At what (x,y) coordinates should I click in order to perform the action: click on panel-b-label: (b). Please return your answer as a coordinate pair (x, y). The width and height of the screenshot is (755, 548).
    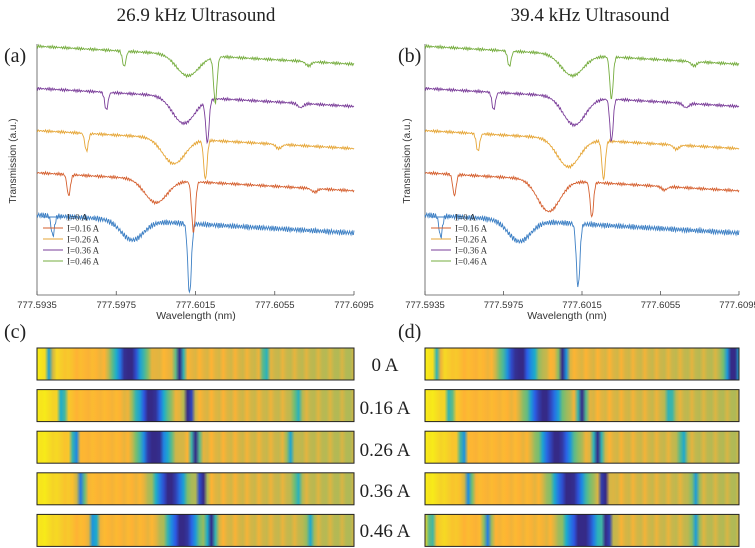
    Looking at the image, I should click on (409, 56).